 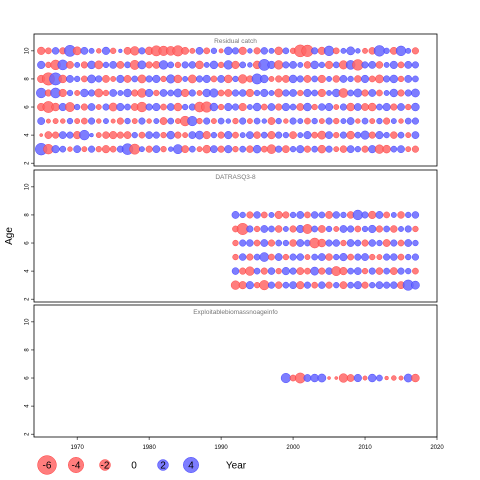 What do you see at coordinates (9, 236) in the screenshot?
I see `y-axis-title: Age` at bounding box center [9, 236].